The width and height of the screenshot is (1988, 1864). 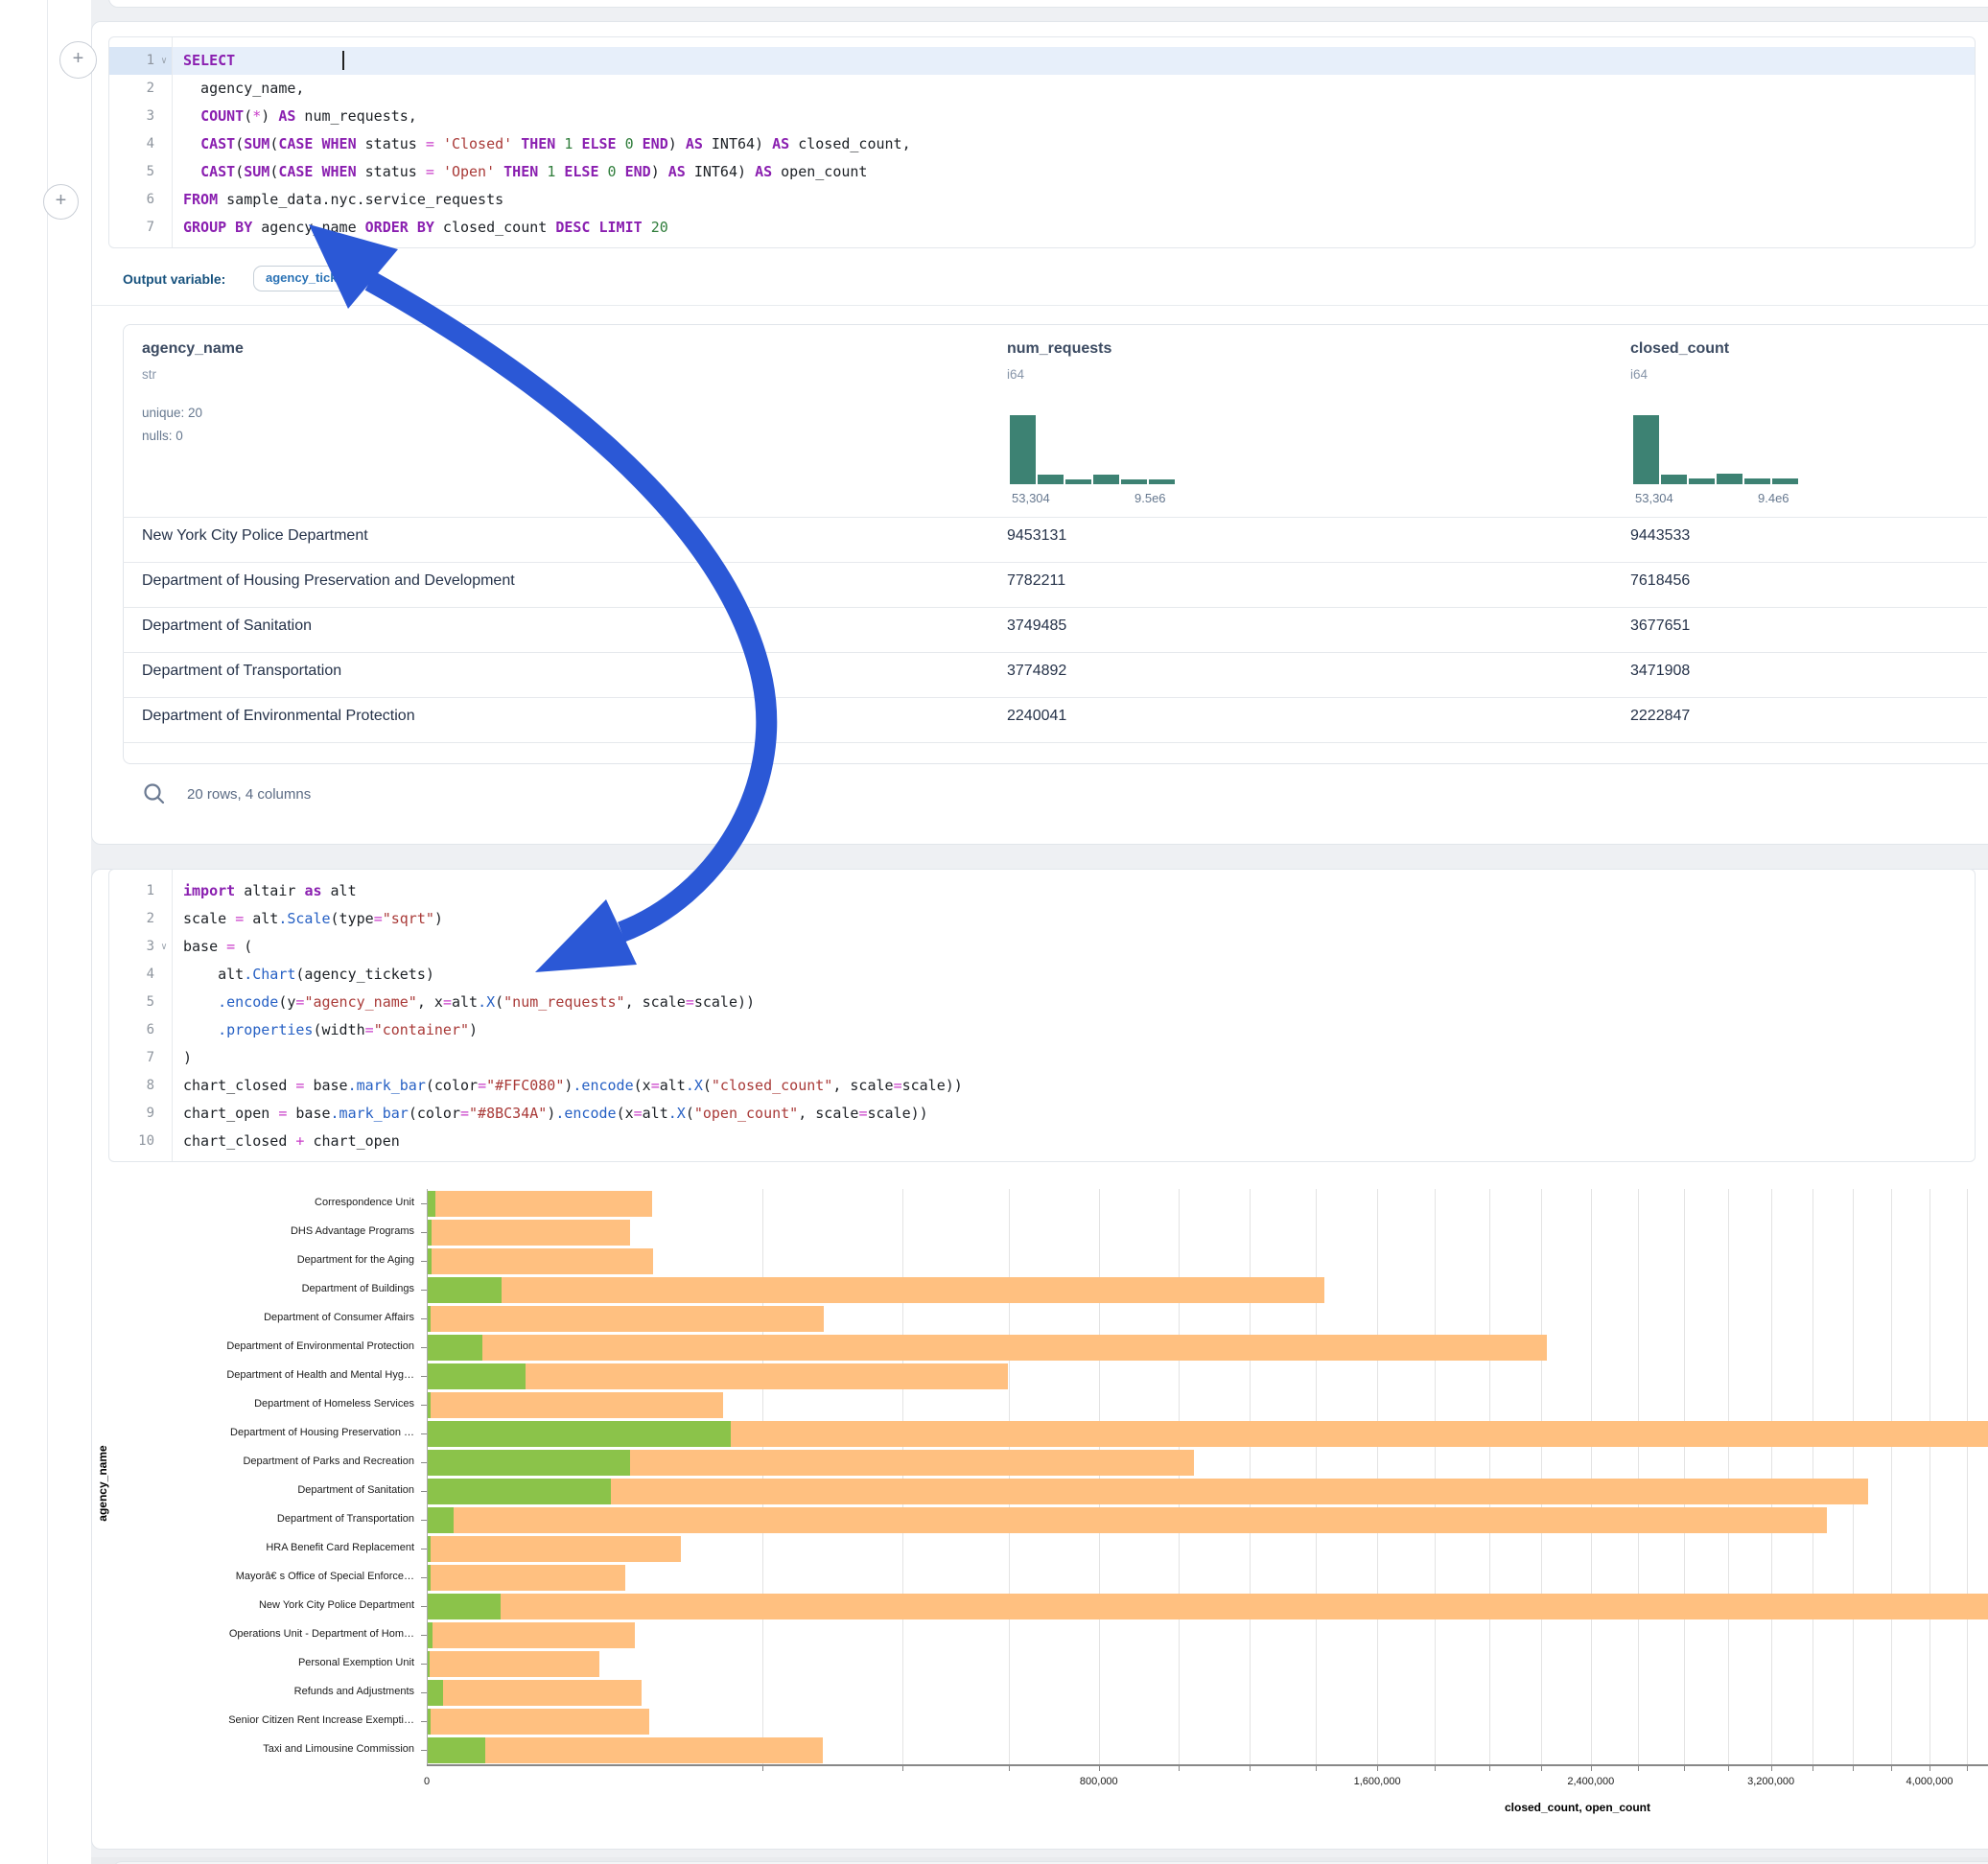 I want to click on next-cell-gap, so click(x=1039, y=1860).